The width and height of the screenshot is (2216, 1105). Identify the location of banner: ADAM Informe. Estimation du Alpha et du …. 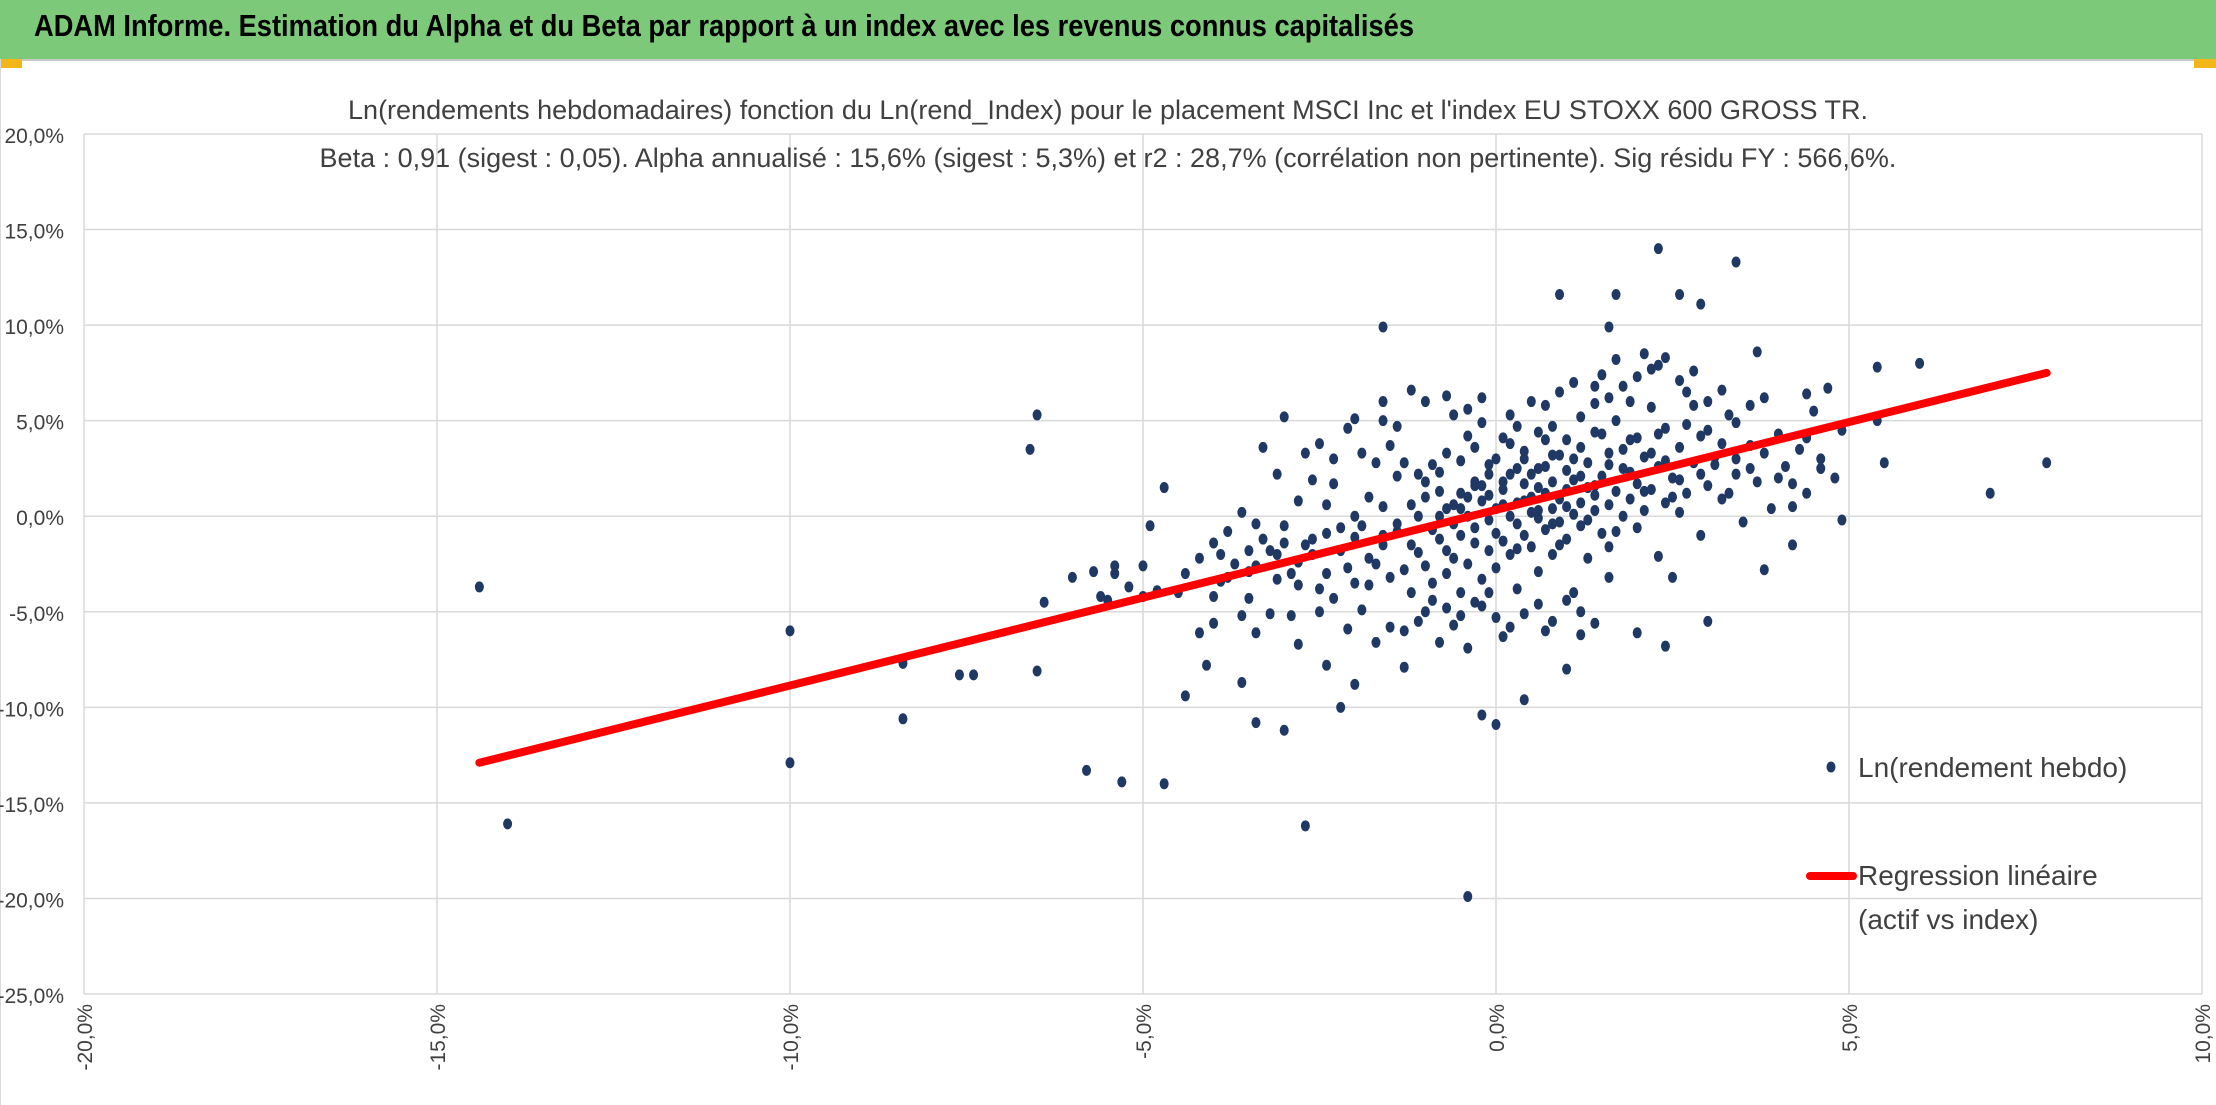
(1108, 30).